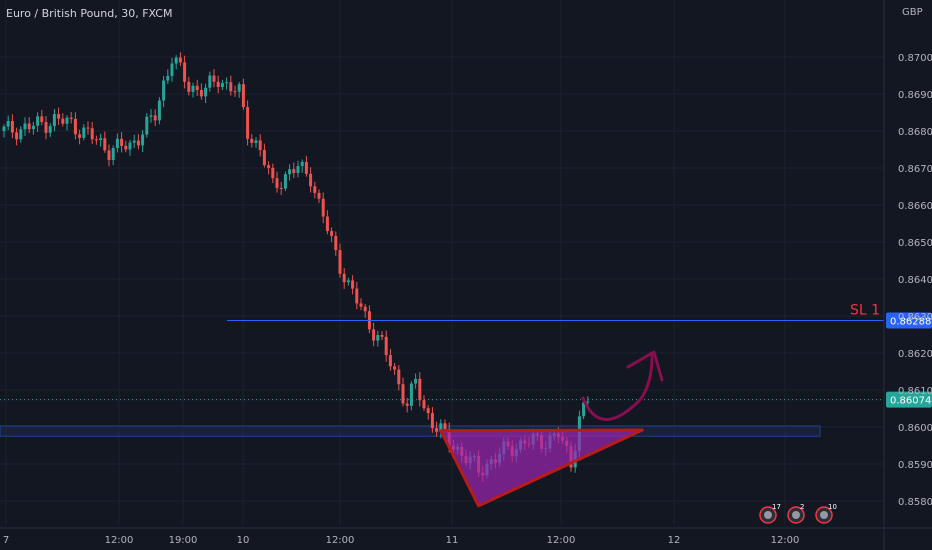  Describe the element at coordinates (826, 513) in the screenshot. I see `calendar-icon: 10` at that location.